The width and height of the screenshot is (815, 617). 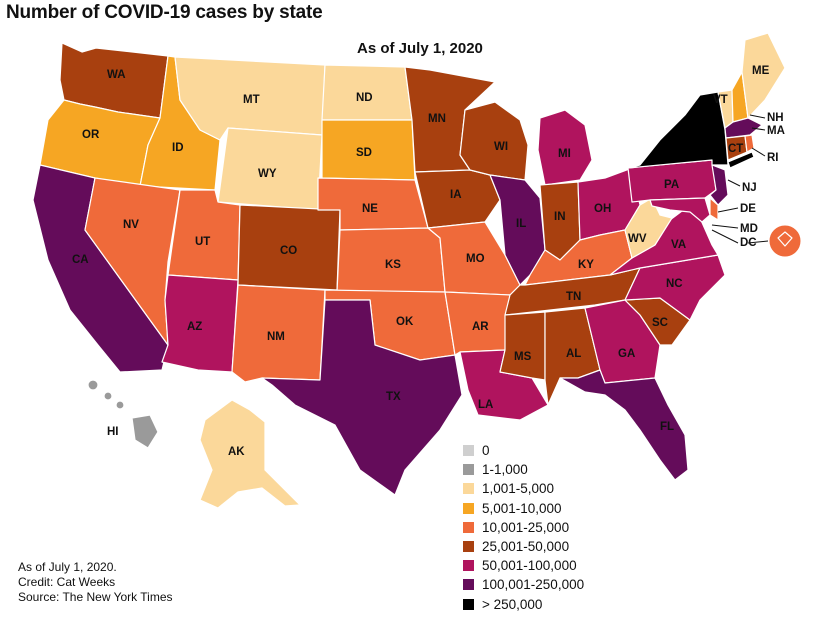 I want to click on label-MI: MI, so click(x=564, y=154).